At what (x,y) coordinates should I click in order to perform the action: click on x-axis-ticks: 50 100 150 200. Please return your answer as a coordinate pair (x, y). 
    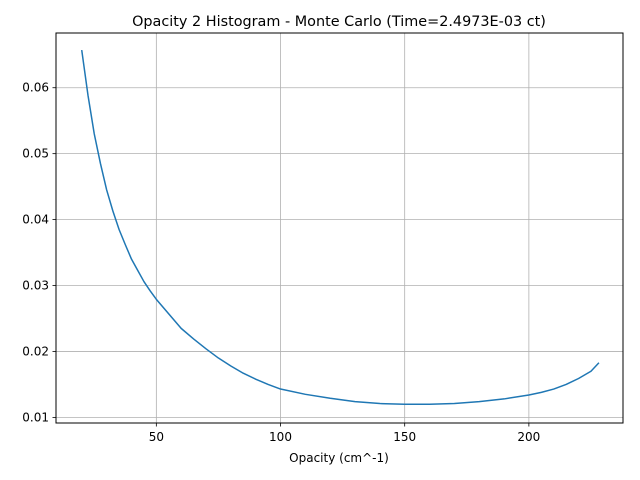
    Looking at the image, I should click on (344, 433).